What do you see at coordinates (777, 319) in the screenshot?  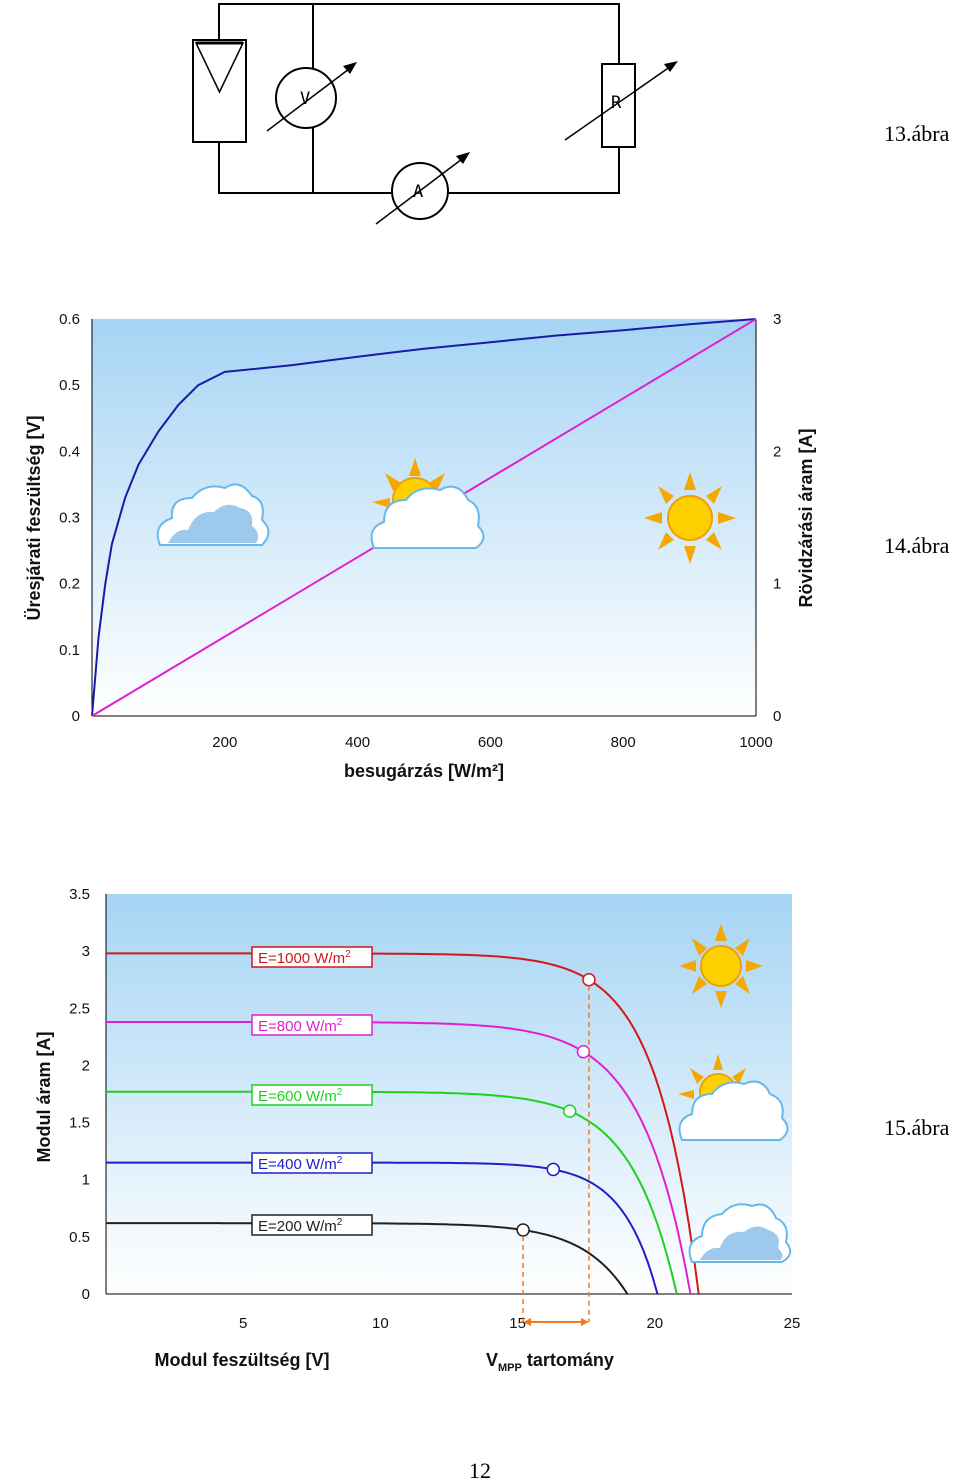 I see `y-right-tick-label: 3` at bounding box center [777, 319].